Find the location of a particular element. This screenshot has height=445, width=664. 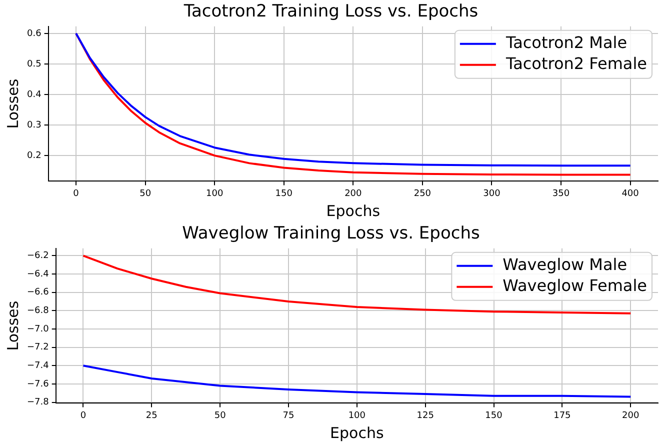

legend-label: Waveglow Male is located at coordinates (565, 264).